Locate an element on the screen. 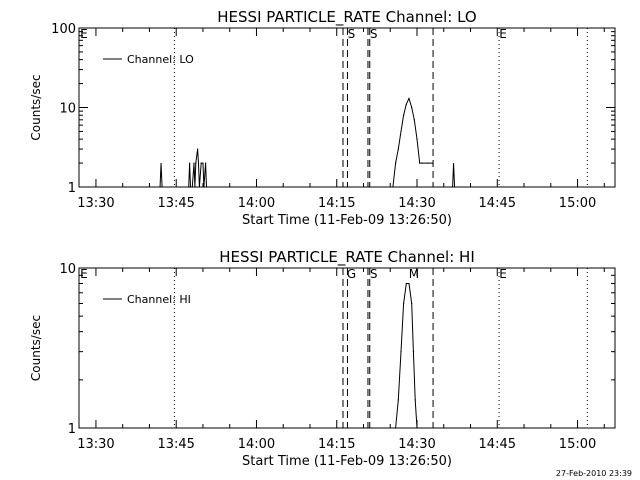 This screenshot has width=640, height=480. legend-label: Channel: HI is located at coordinates (159, 299).